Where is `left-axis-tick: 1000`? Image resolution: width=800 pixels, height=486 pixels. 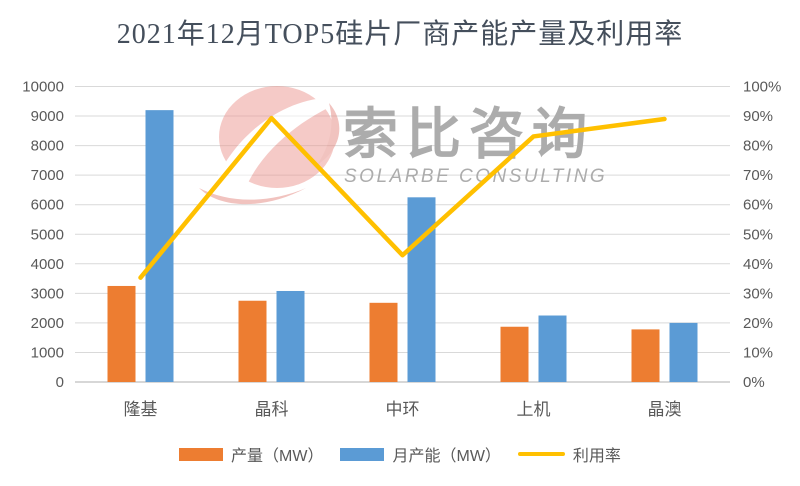 left-axis-tick: 1000 is located at coordinates (47, 352).